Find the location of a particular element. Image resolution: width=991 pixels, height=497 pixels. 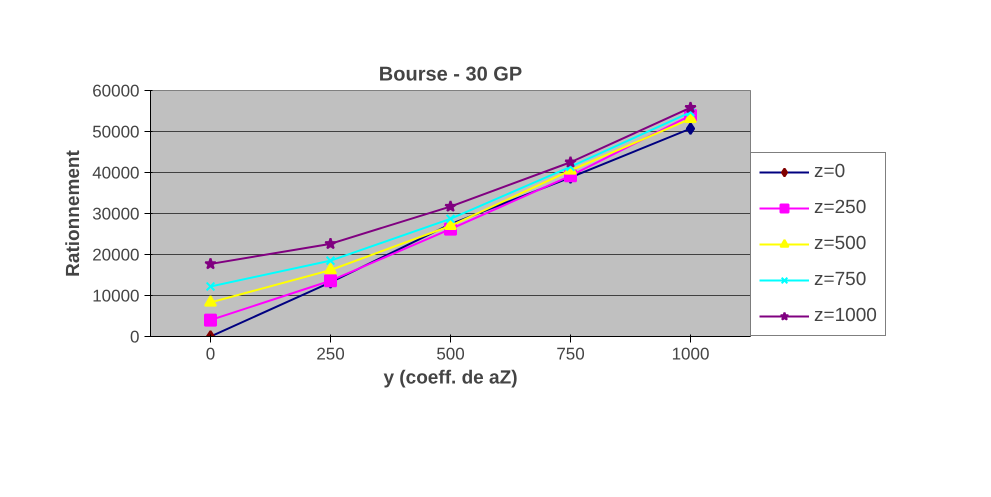

legend-label: z=250 is located at coordinates (840, 208).